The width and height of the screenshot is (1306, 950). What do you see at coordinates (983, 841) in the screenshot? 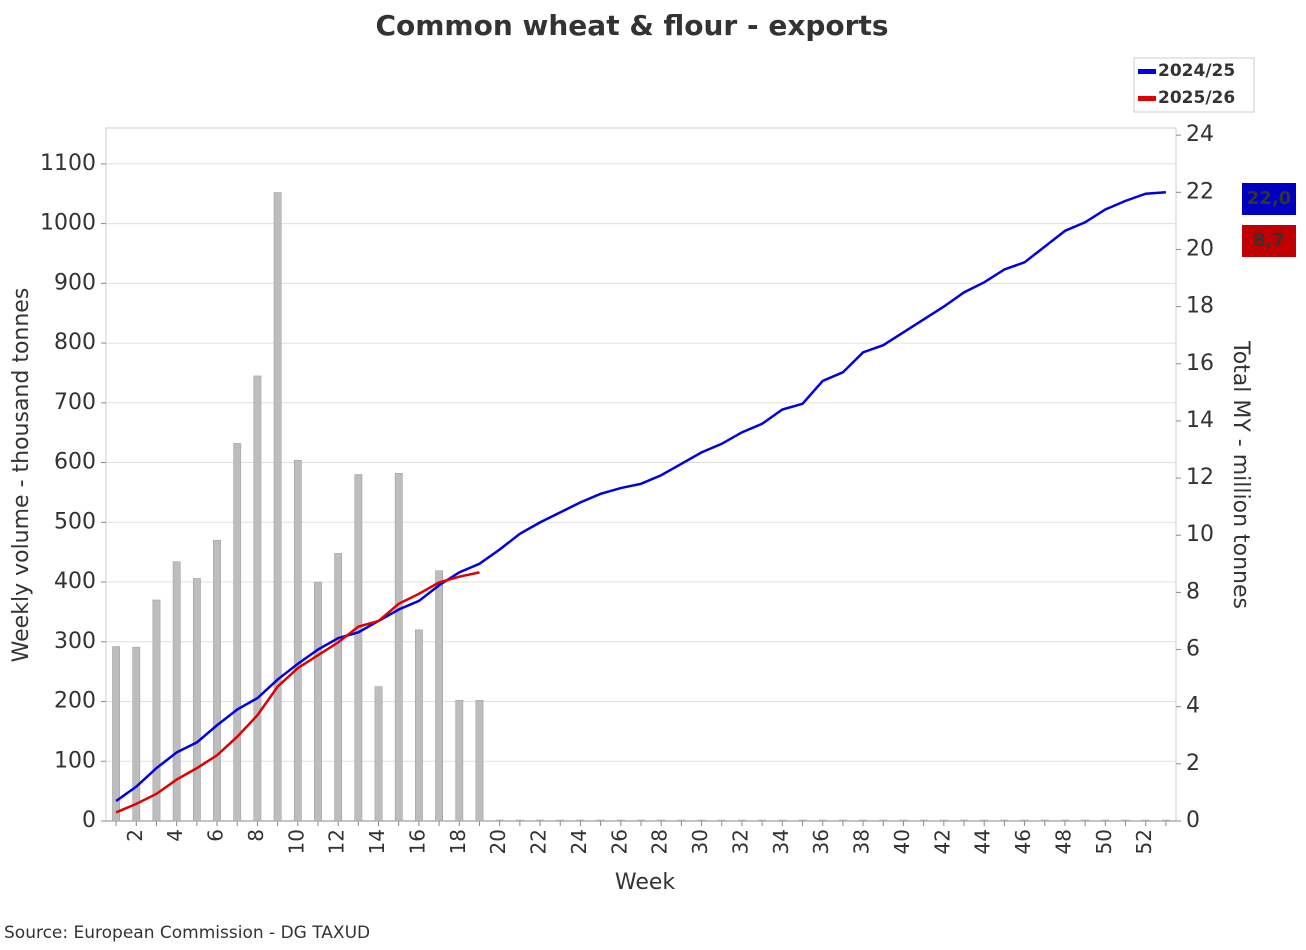
I see `x-tick-label: 44` at bounding box center [983, 841].